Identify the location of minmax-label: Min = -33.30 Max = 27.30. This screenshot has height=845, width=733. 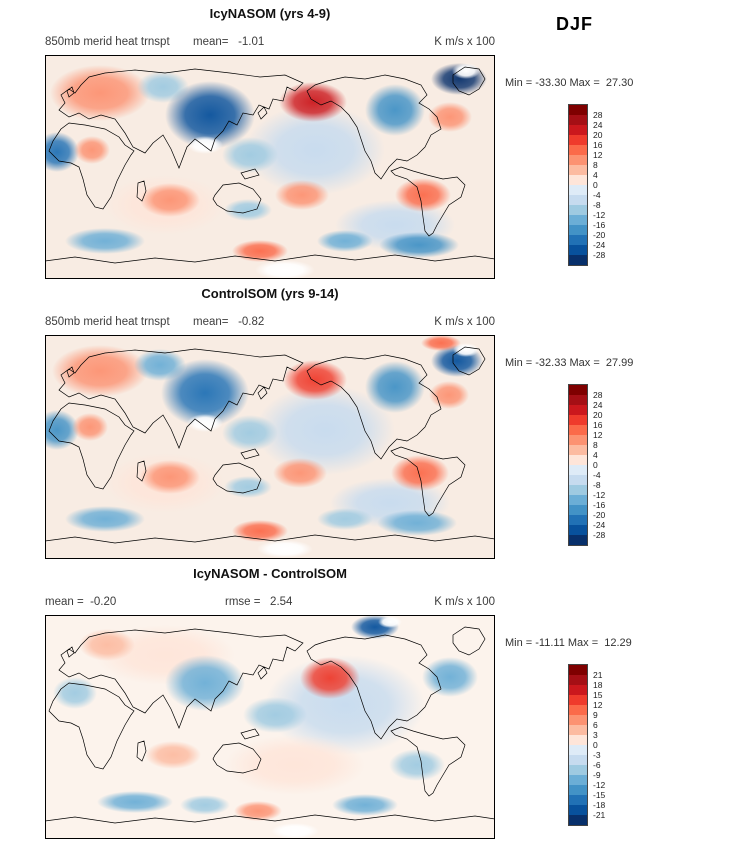
(569, 83).